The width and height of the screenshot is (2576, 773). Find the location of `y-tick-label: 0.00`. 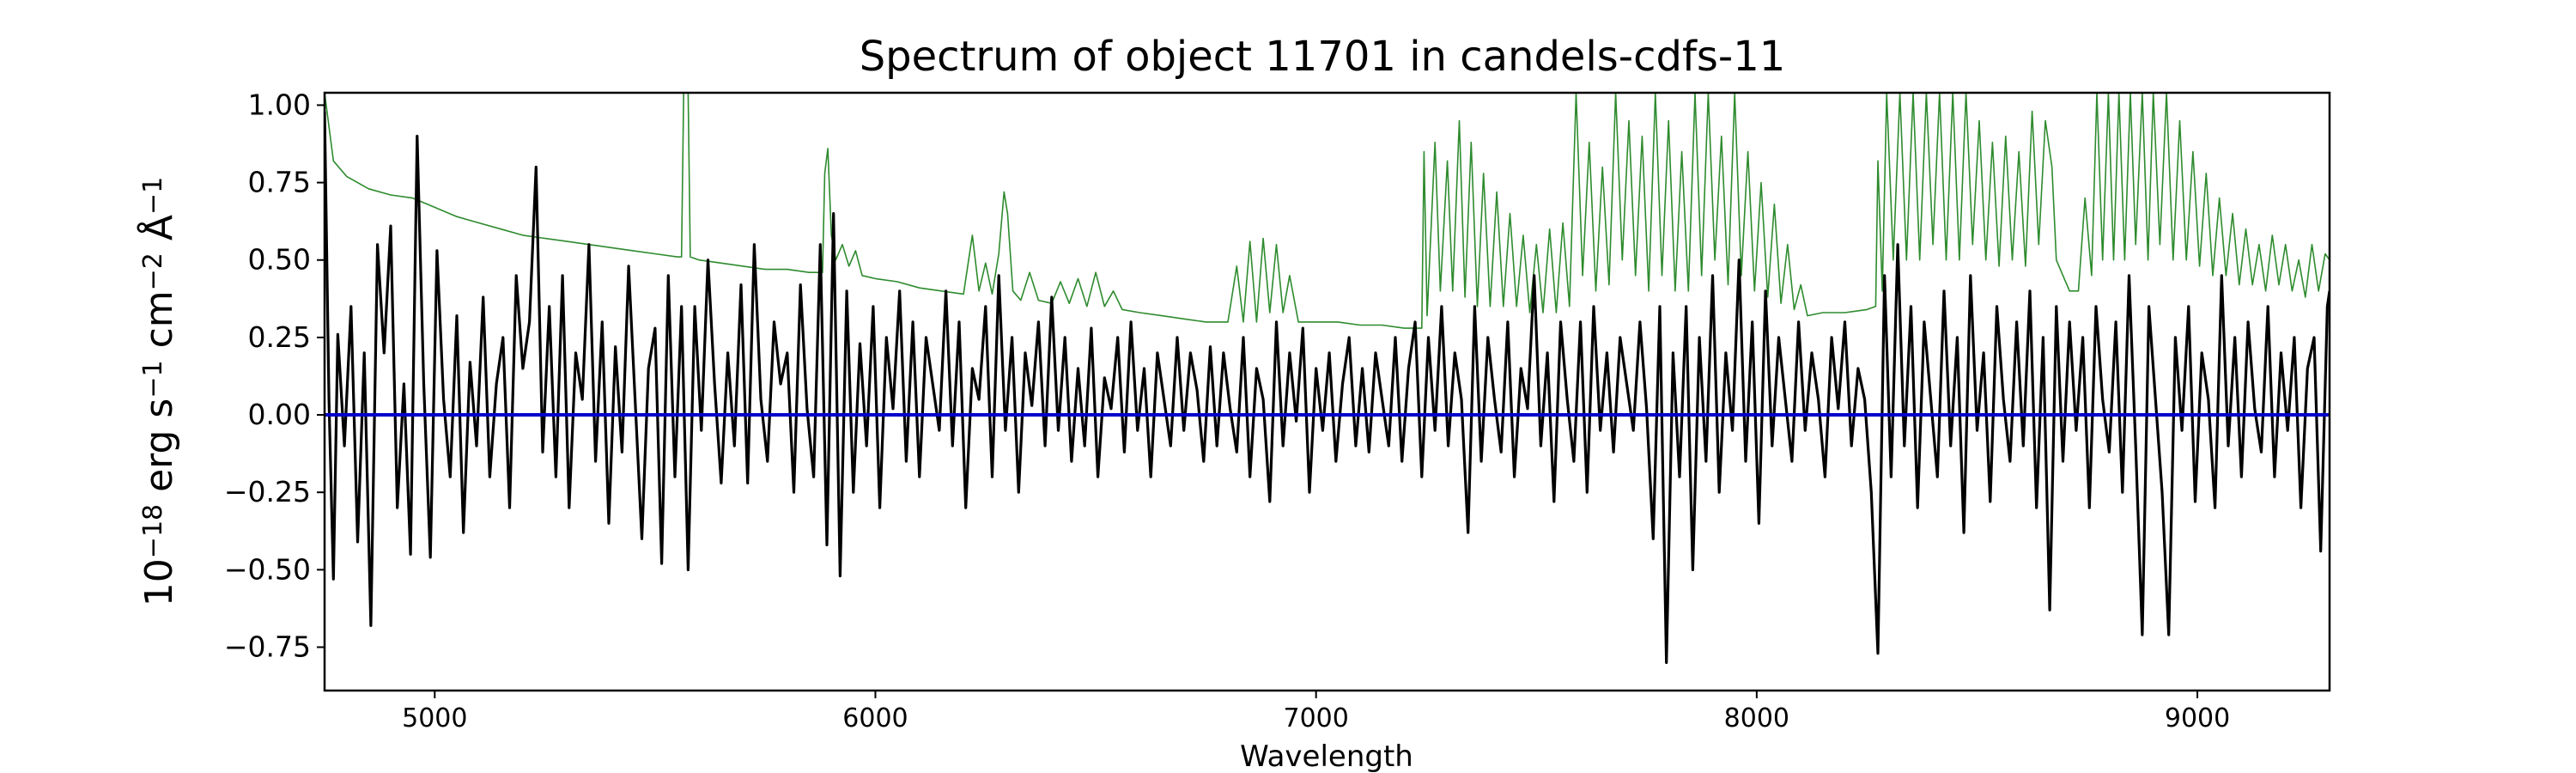

y-tick-label: 0.00 is located at coordinates (280, 414).